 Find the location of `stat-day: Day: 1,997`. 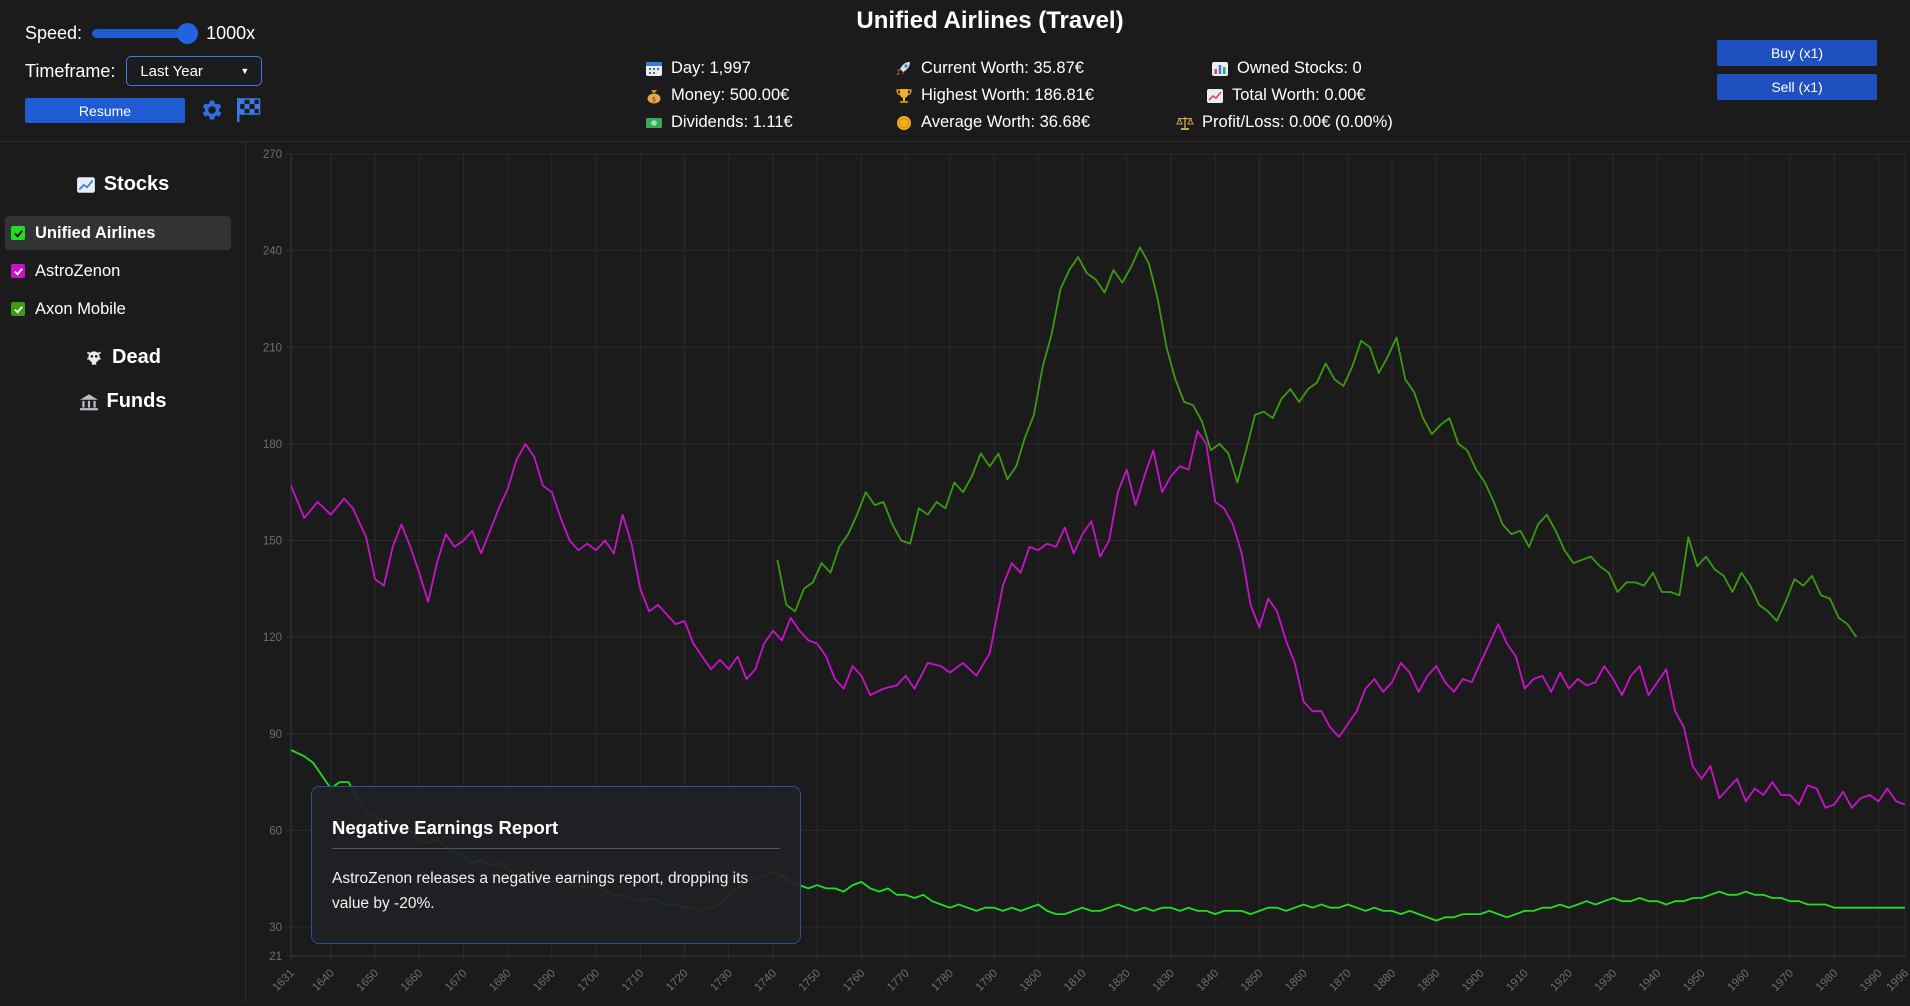

stat-day: Day: 1,997 is located at coordinates (719, 68).